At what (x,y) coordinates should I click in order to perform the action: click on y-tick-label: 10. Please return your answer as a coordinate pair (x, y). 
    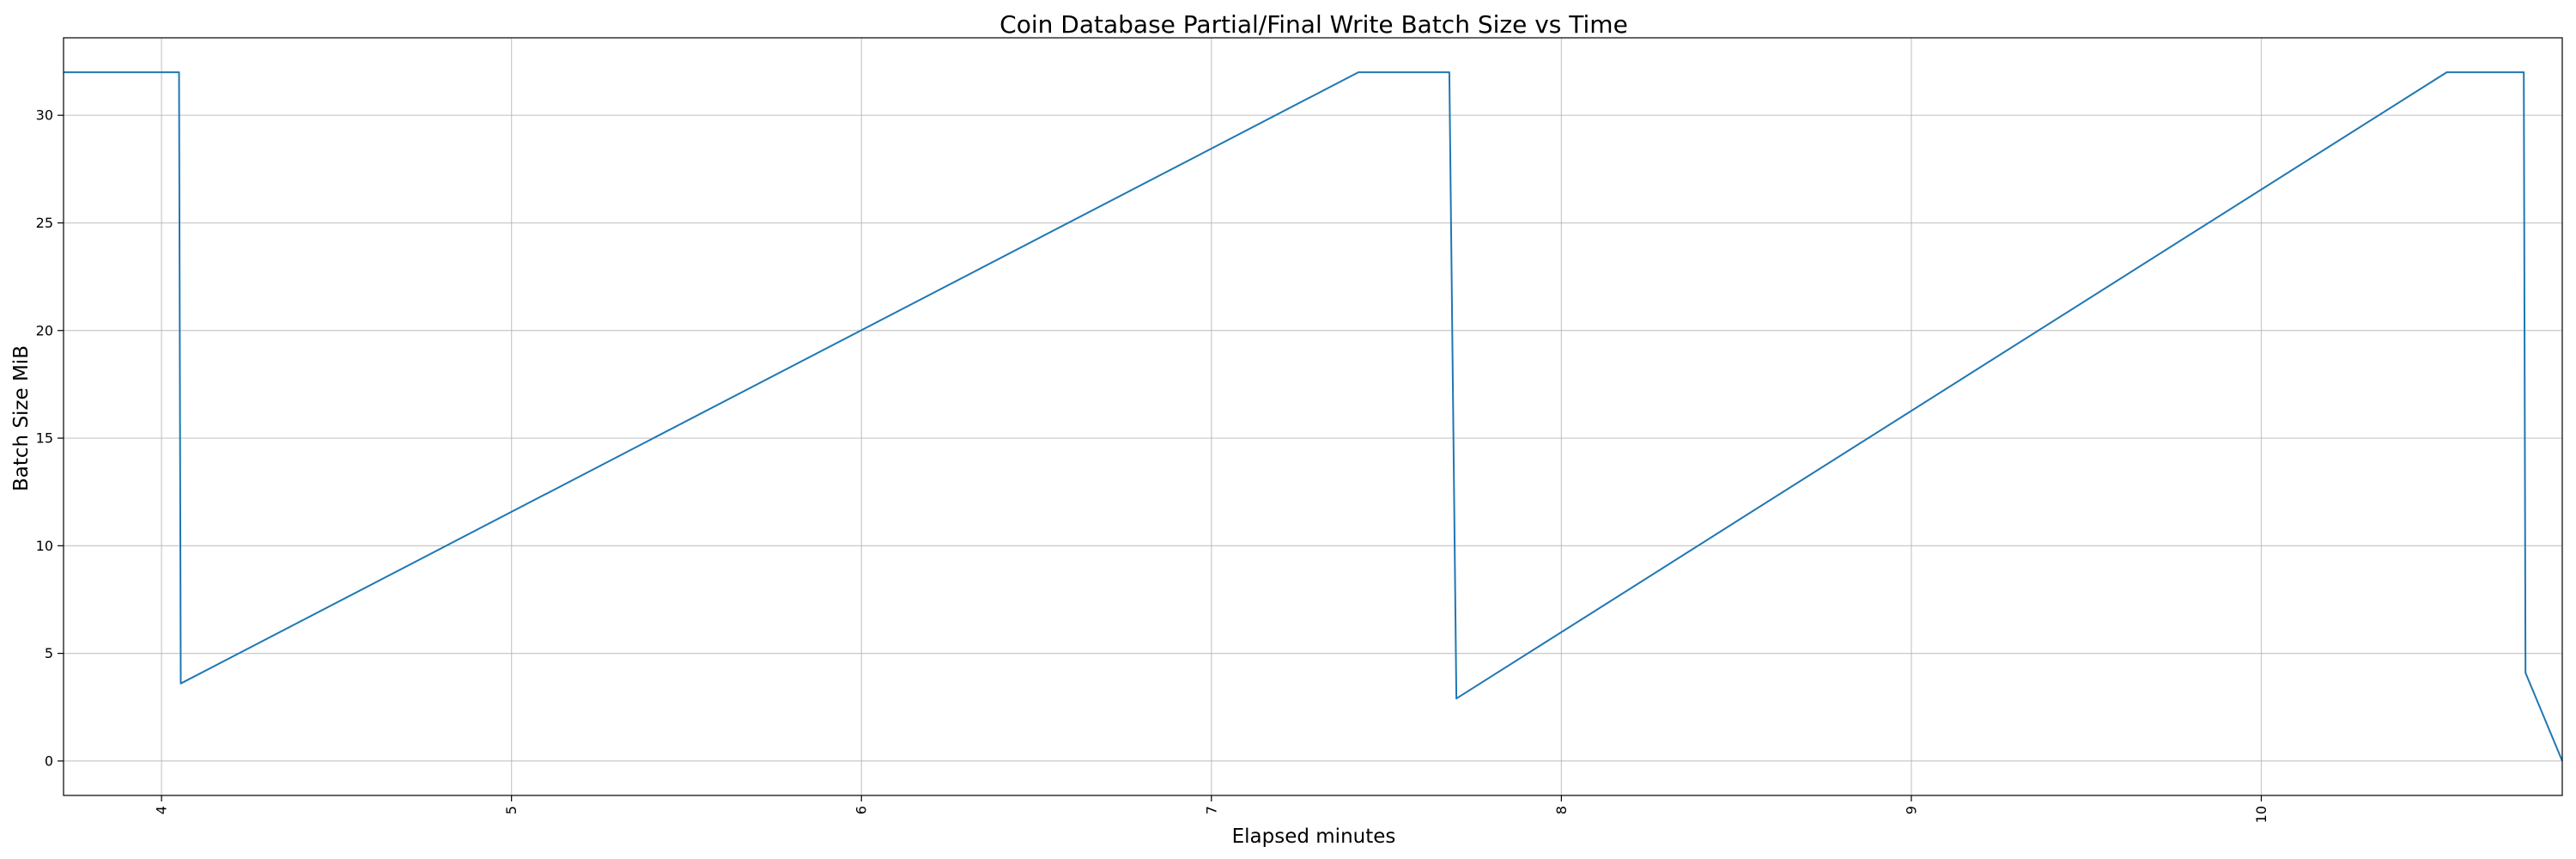
    Looking at the image, I should click on (44, 546).